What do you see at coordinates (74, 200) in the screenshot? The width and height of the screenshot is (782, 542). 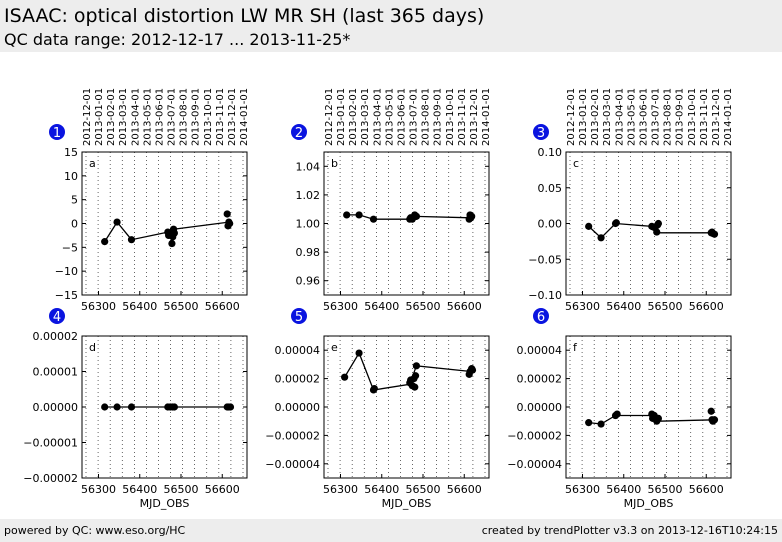 I see `y-tick-label: 5` at bounding box center [74, 200].